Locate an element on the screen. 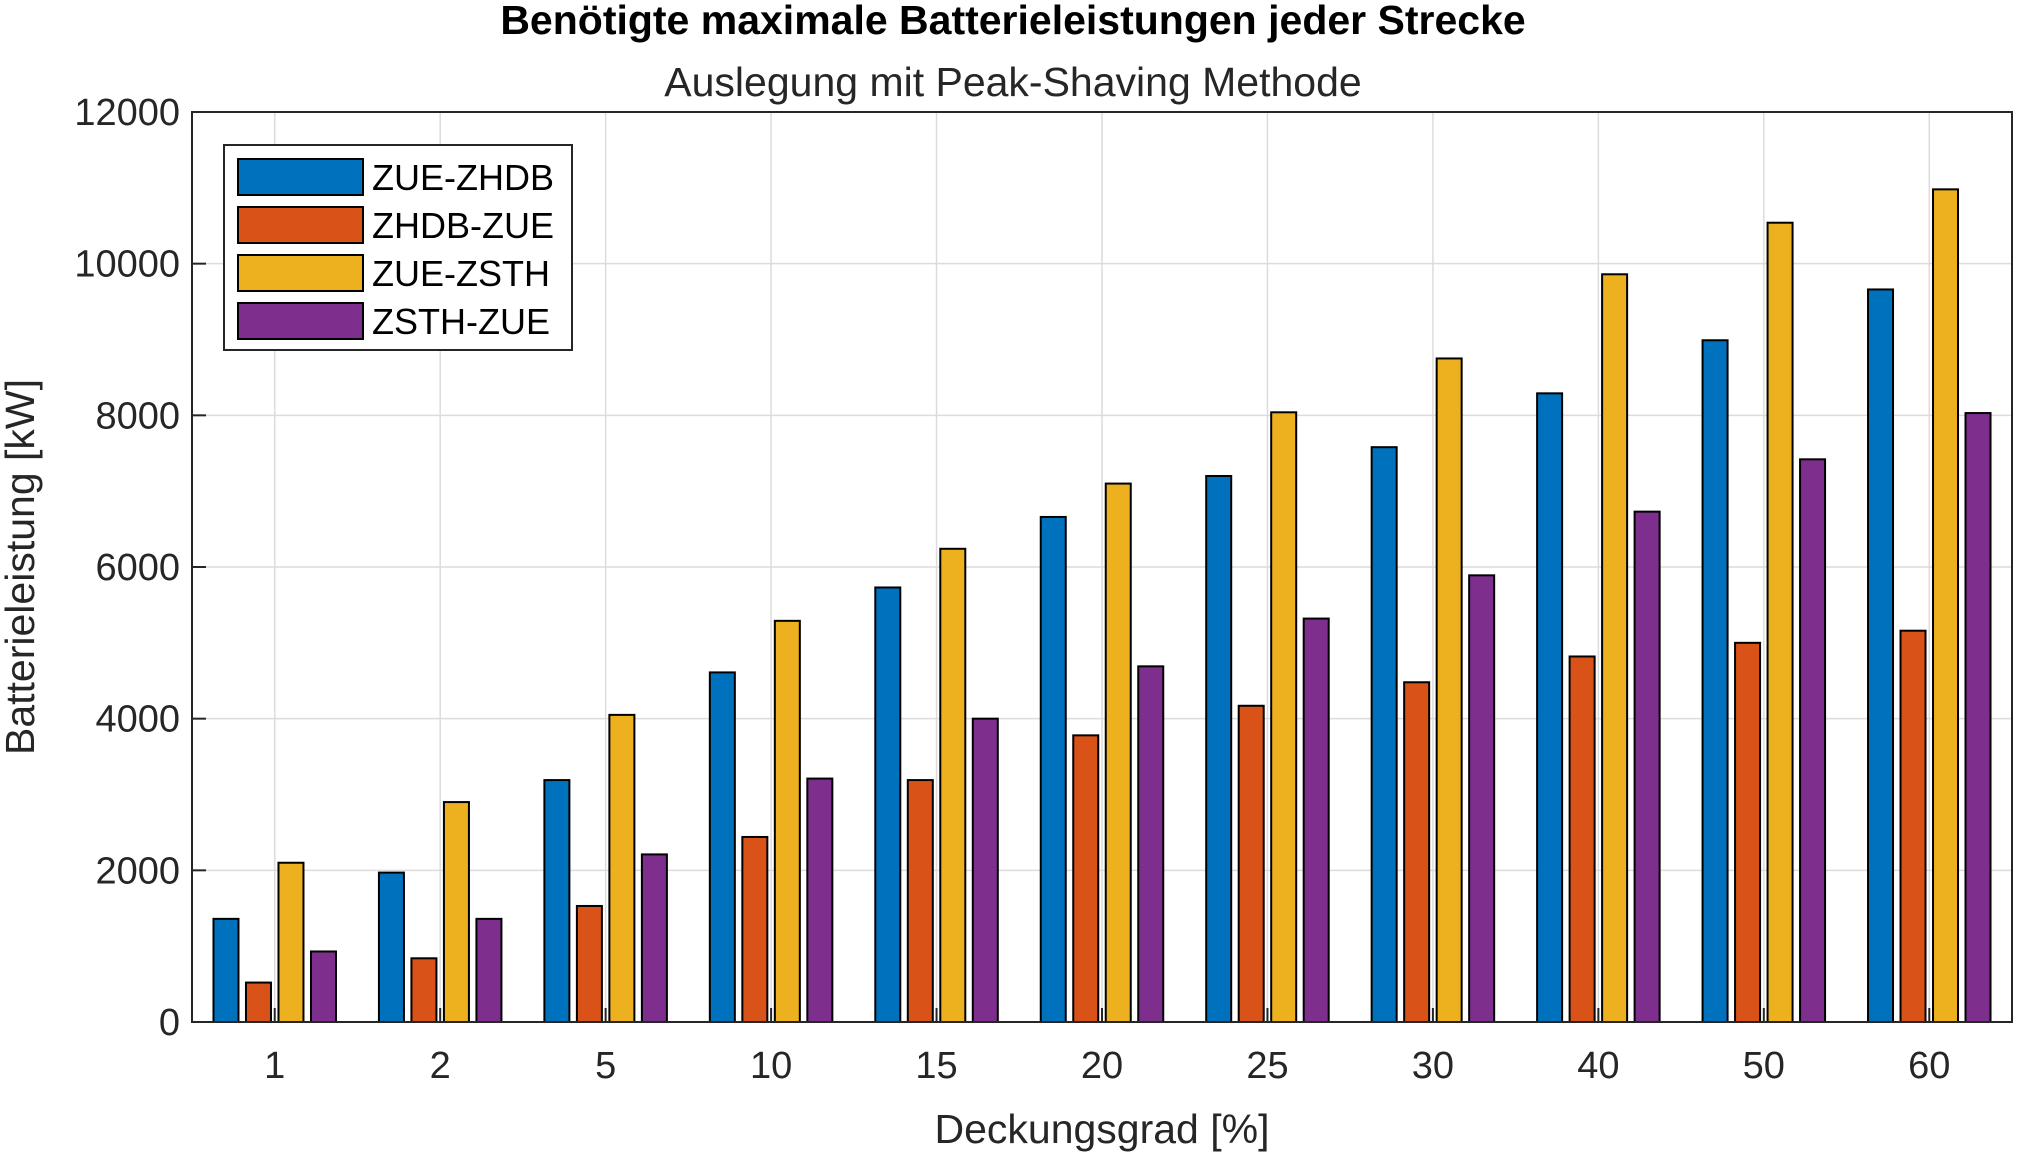  x-tick-label: 5 is located at coordinates (605, 1066).